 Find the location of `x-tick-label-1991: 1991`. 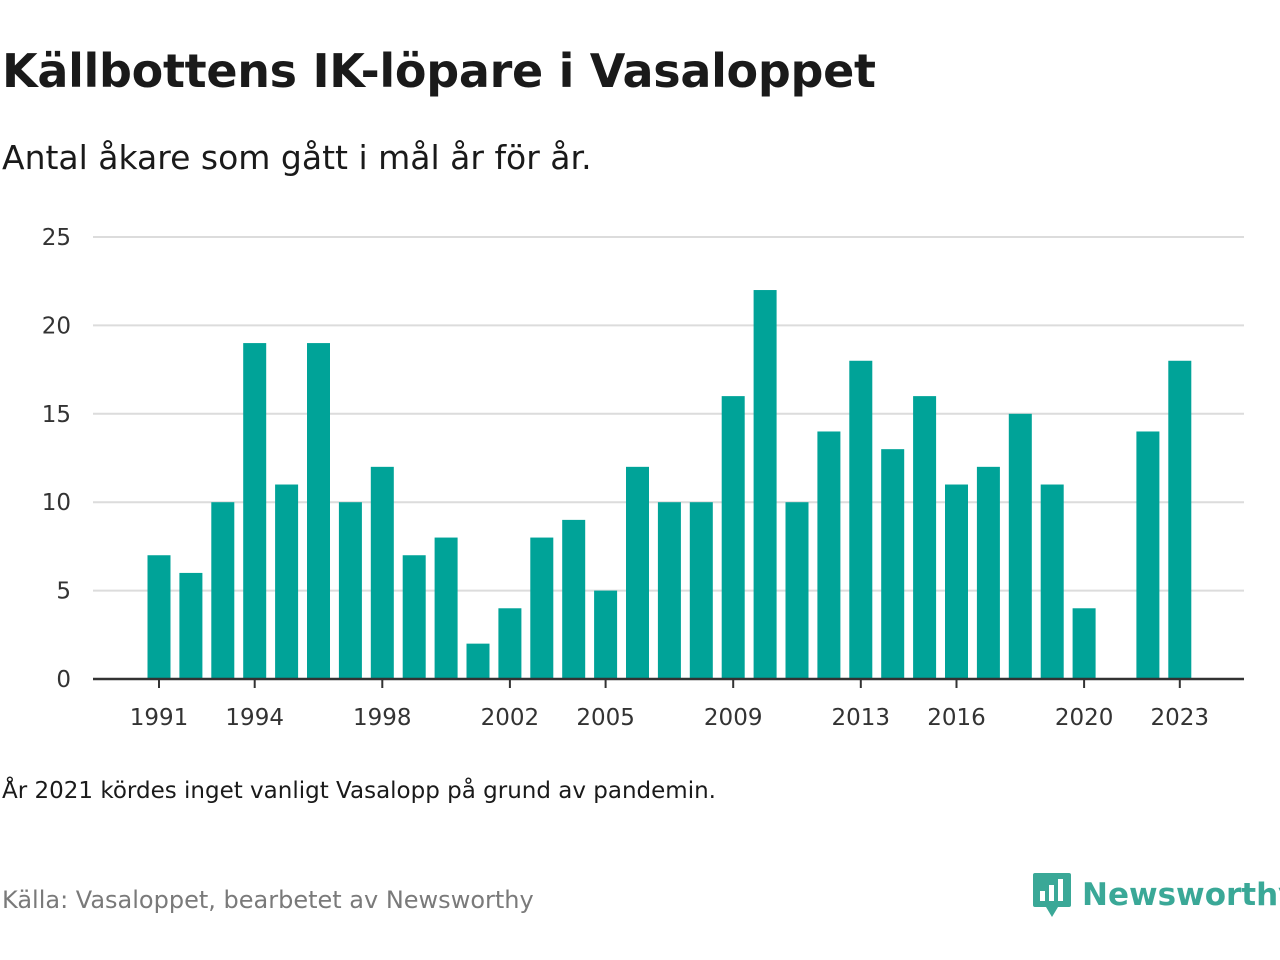

x-tick-label-1991: 1991 is located at coordinates (159, 718).